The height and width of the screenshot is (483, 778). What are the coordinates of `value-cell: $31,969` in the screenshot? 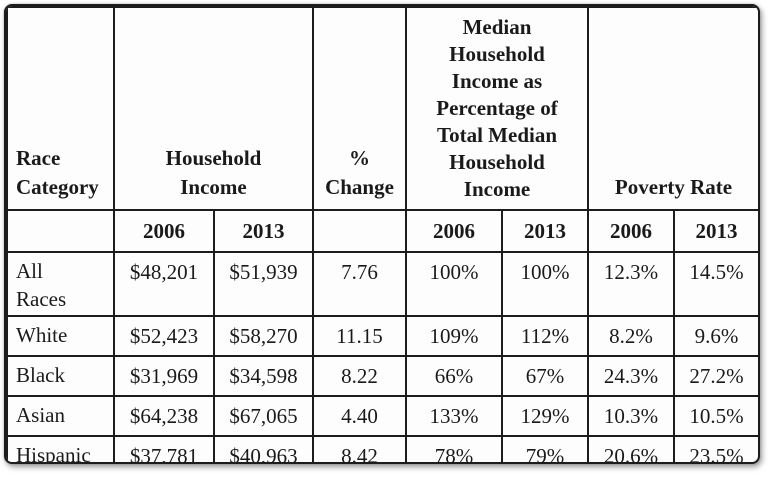 It's located at (164, 376).